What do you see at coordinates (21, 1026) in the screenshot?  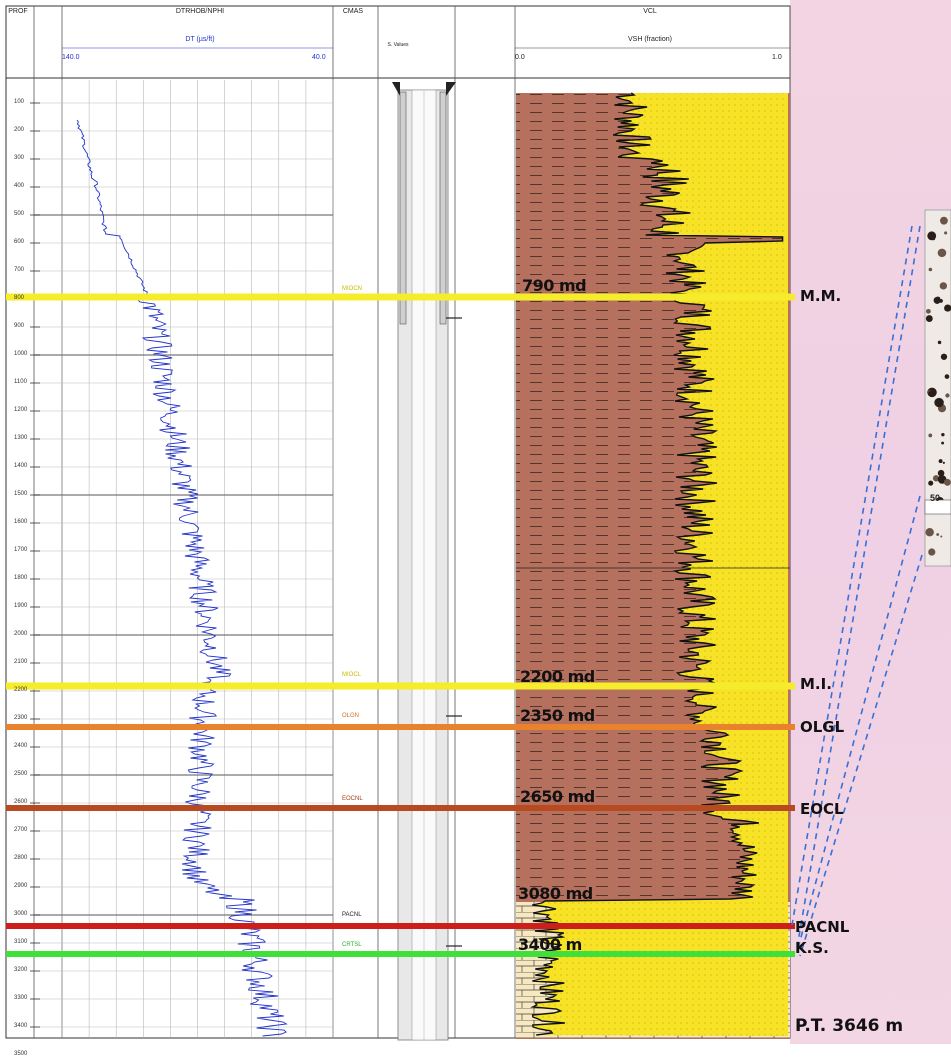 I see `depth-tick-label: 3400` at bounding box center [21, 1026].